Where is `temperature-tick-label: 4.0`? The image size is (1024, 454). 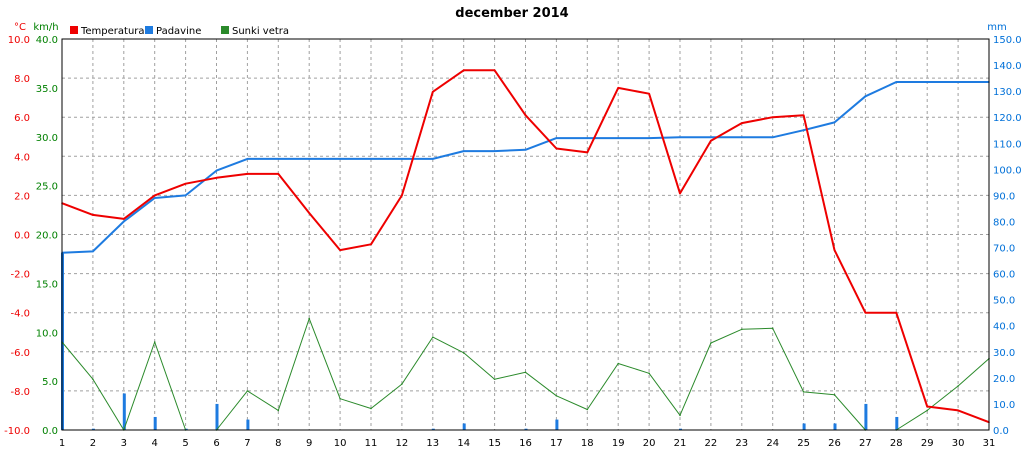 temperature-tick-label: 4.0 is located at coordinates (22, 157).